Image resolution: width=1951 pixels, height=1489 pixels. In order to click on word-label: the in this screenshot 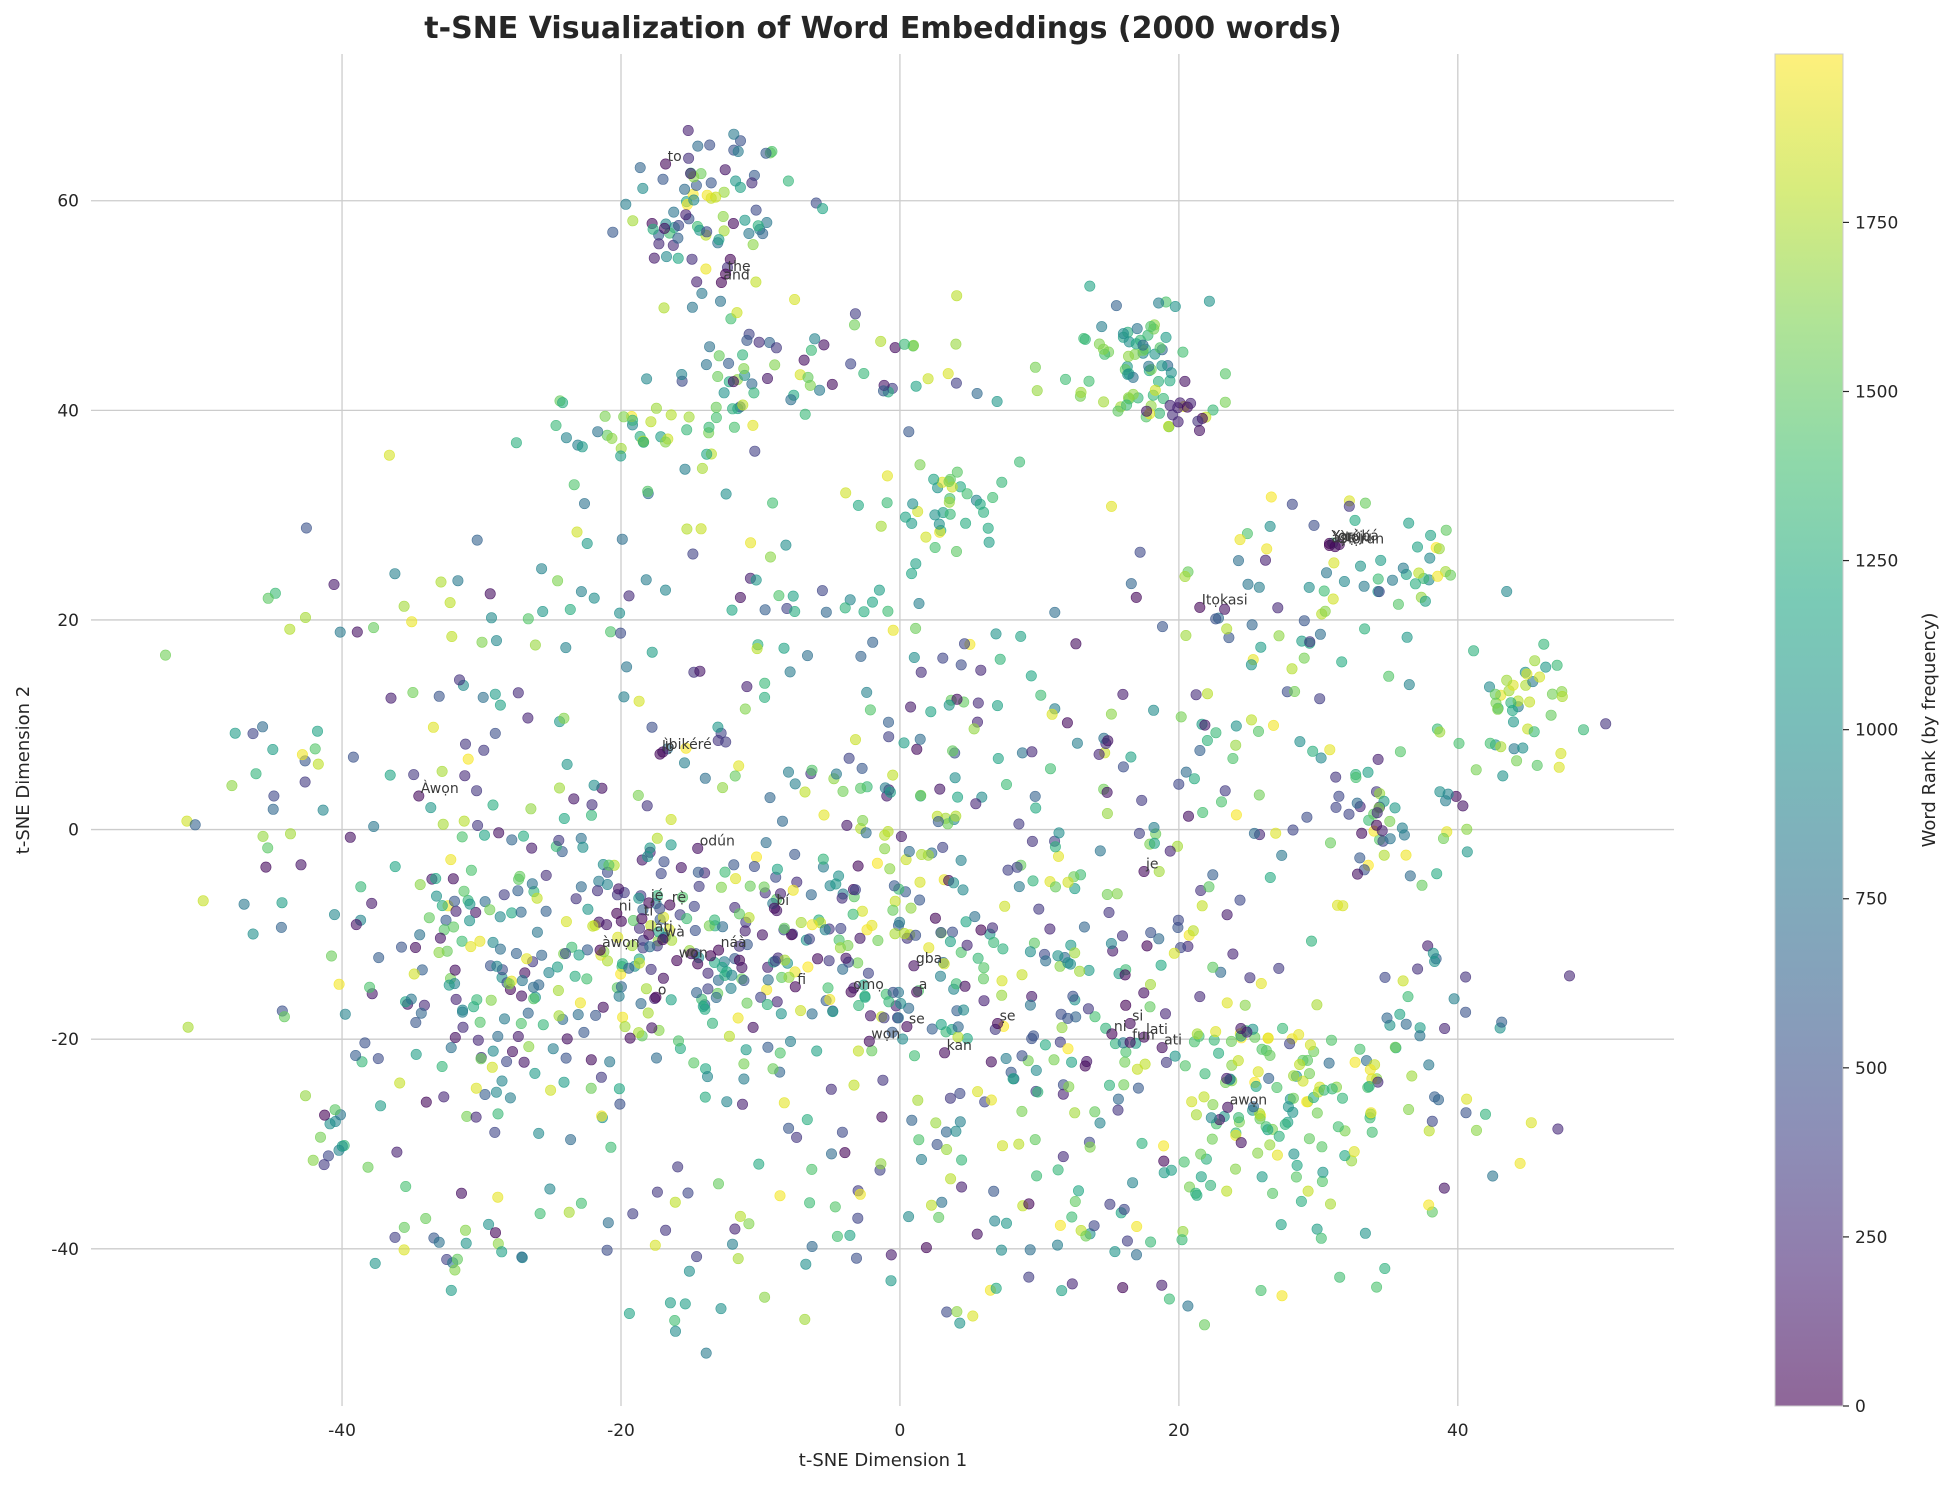, I will do `click(739, 267)`.